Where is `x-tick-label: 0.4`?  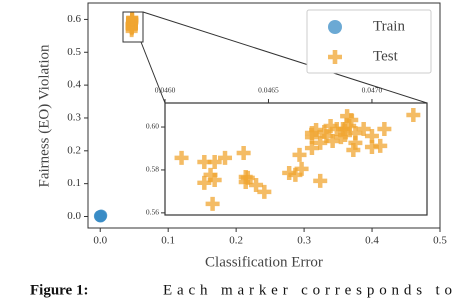
x-tick-label: 0.4 is located at coordinates (372, 241).